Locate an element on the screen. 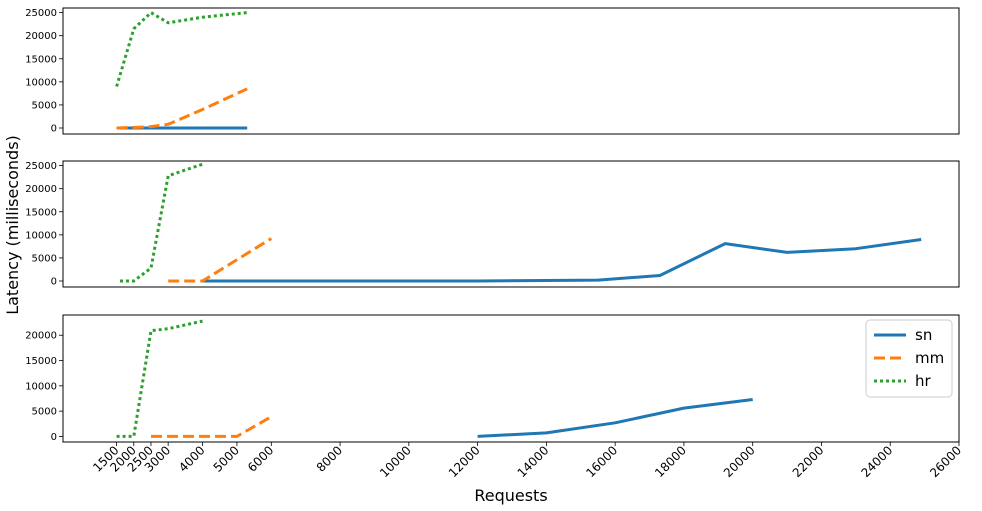 This screenshot has height=511, width=982. x-tick-label: 5000 is located at coordinates (226, 458).